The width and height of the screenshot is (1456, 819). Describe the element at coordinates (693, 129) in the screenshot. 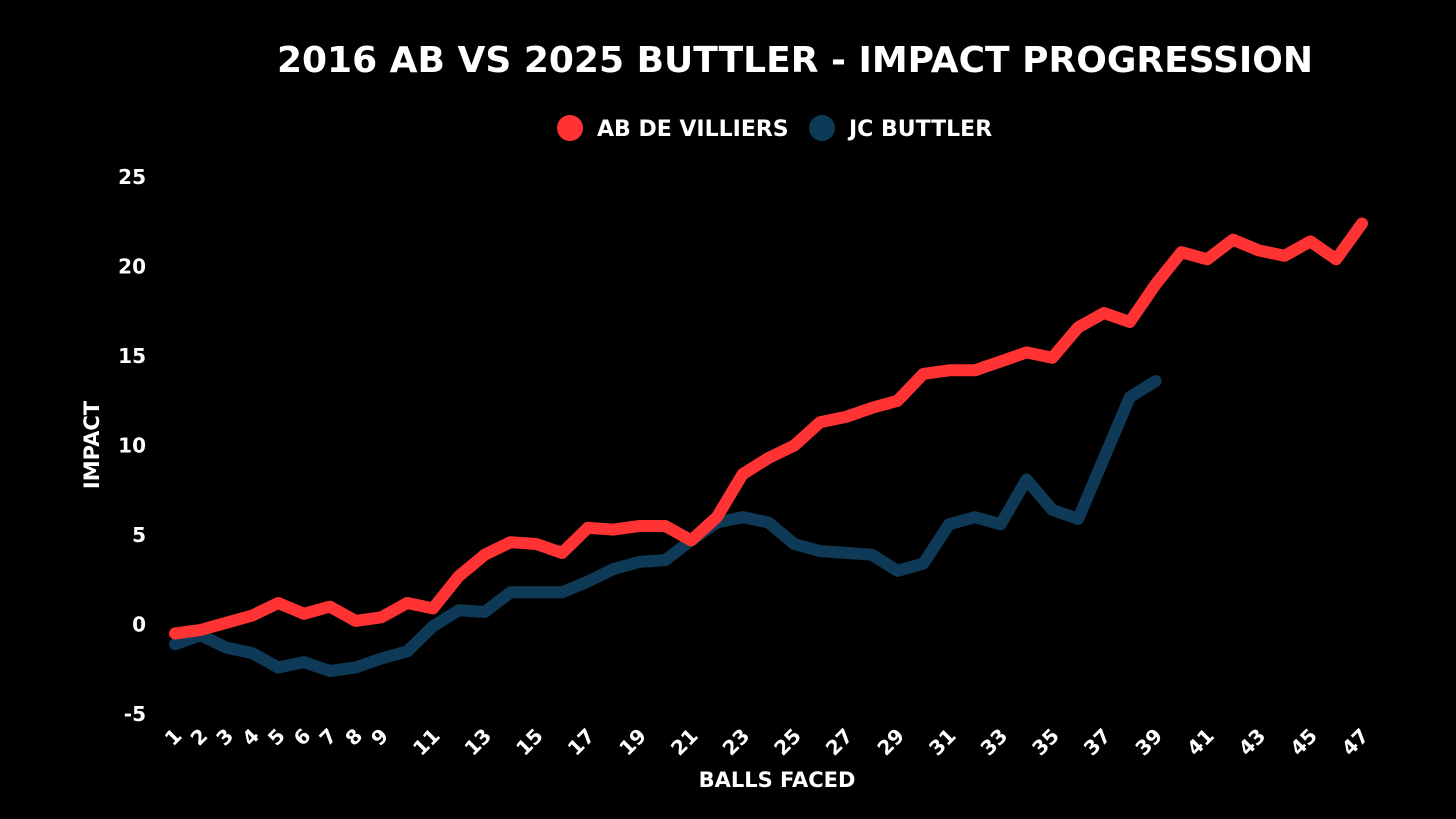

I see `legend-label-ab-de-villiers: AB DE VILLIERS` at that location.